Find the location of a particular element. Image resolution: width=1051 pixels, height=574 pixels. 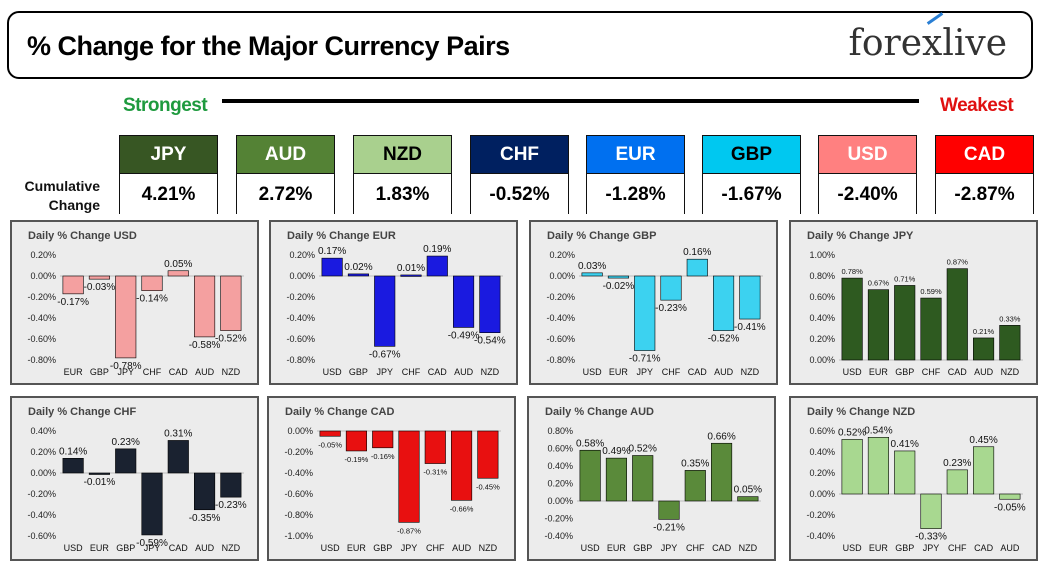

data-label: -0.52% is located at coordinates (724, 339).